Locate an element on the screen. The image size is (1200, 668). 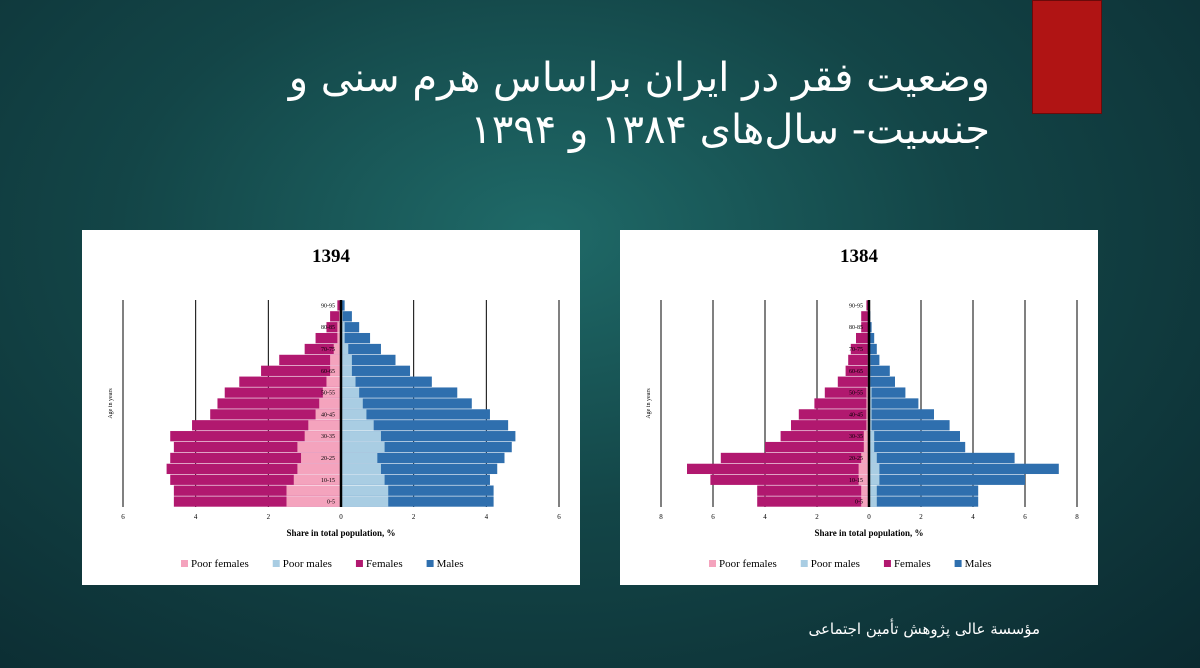
y-tick-label: 60-65 is located at coordinates (328, 372).